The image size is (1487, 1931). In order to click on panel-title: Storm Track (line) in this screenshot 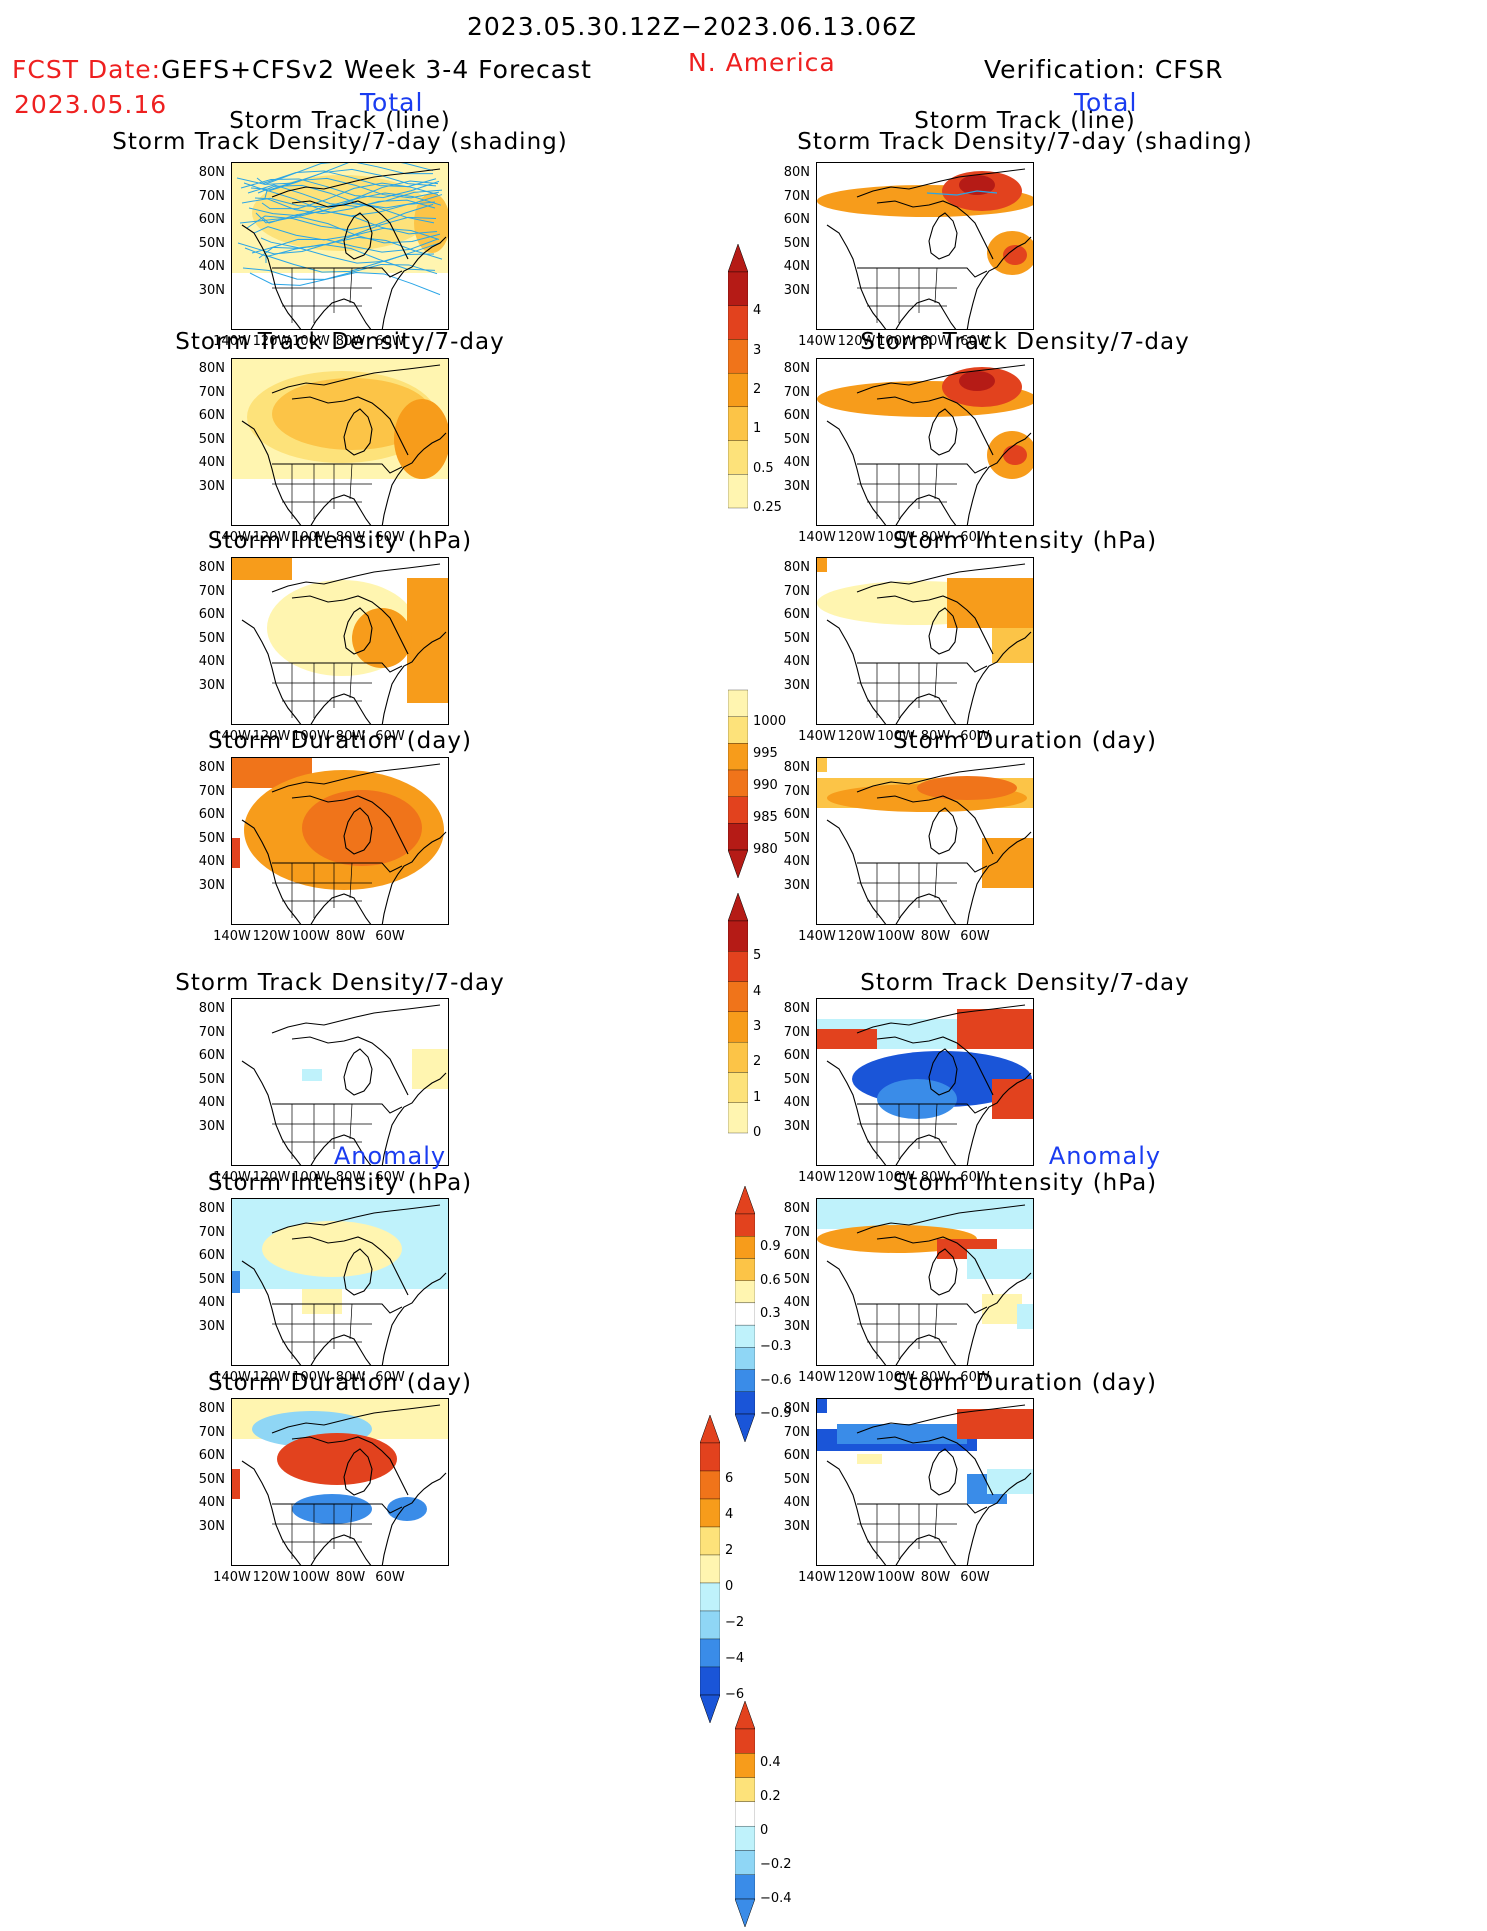, I will do `click(340, 121)`.